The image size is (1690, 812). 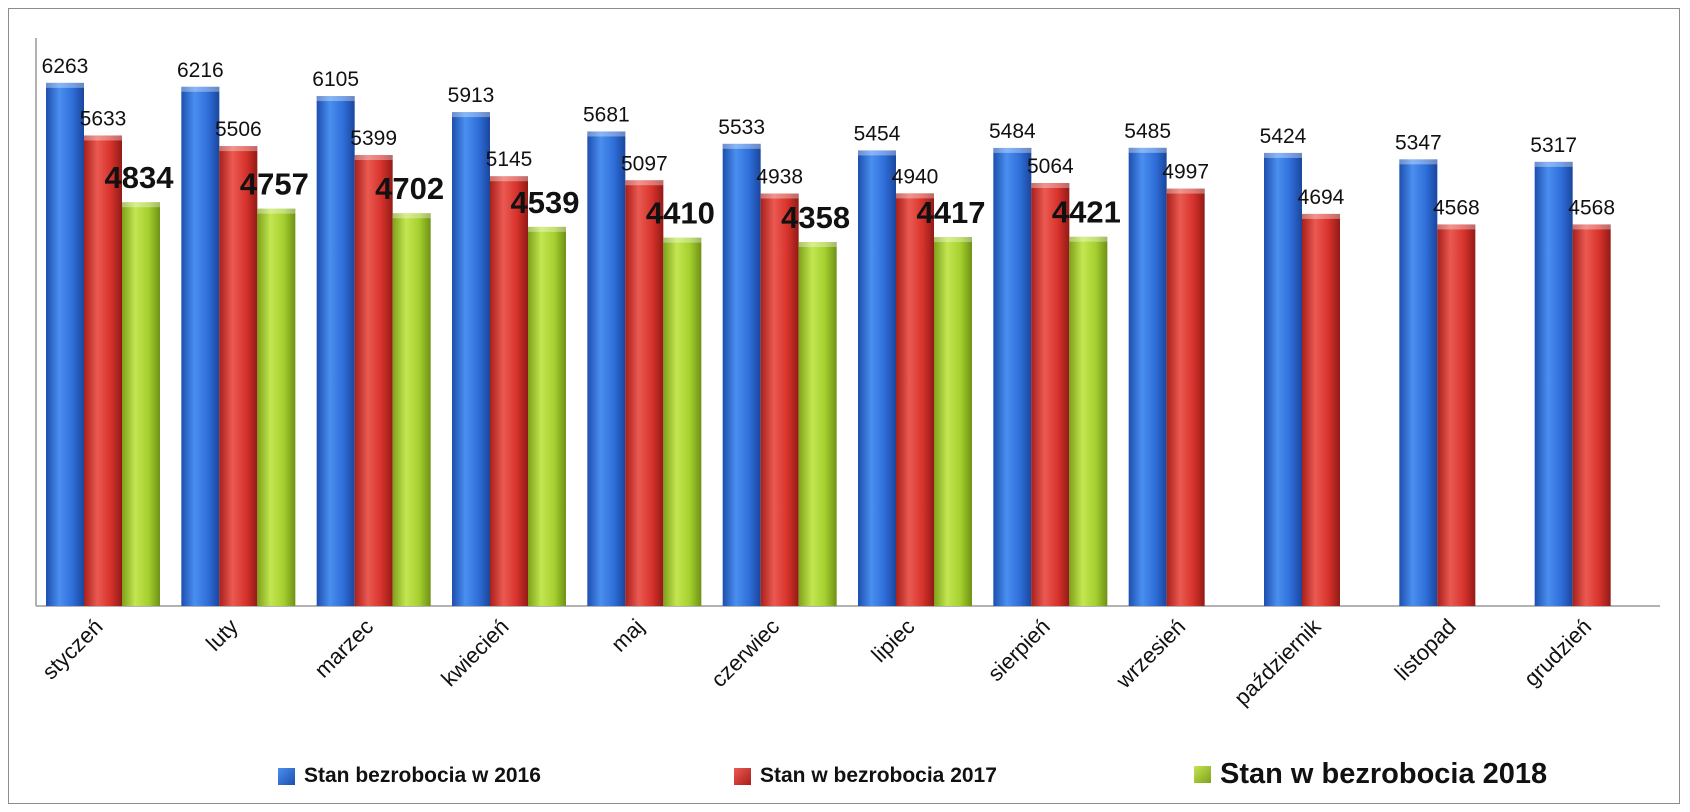 What do you see at coordinates (606, 114) in the screenshot?
I see `data-label-2016-4: 5681` at bounding box center [606, 114].